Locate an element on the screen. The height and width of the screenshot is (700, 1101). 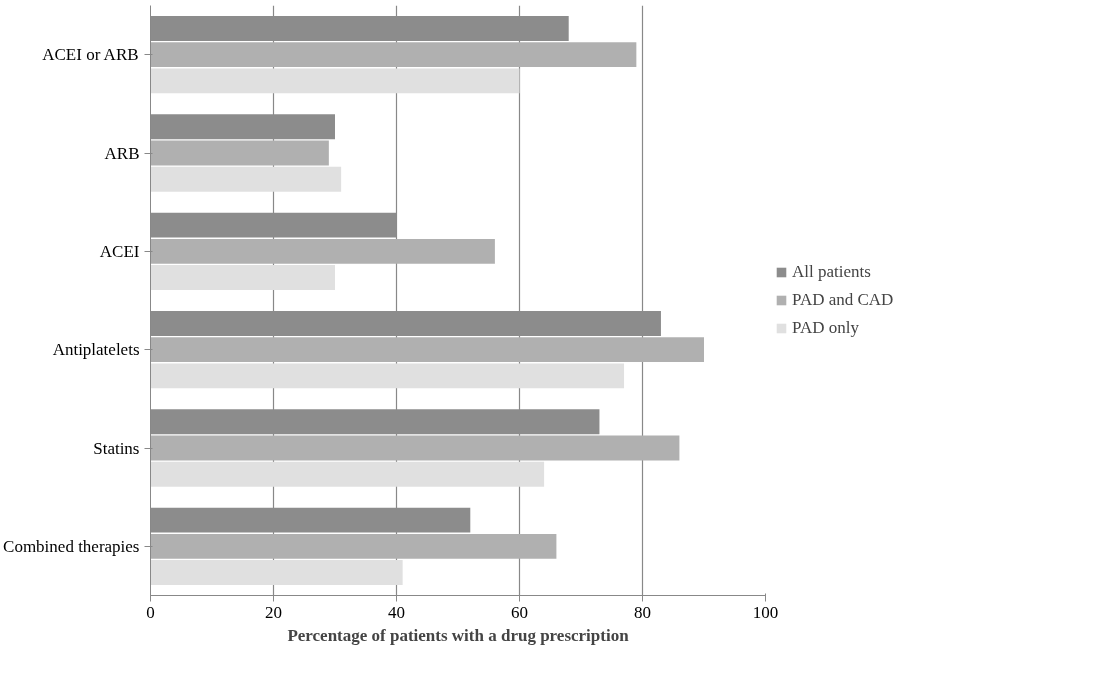
y-tick-label: Combined therapies is located at coordinates (71, 546).